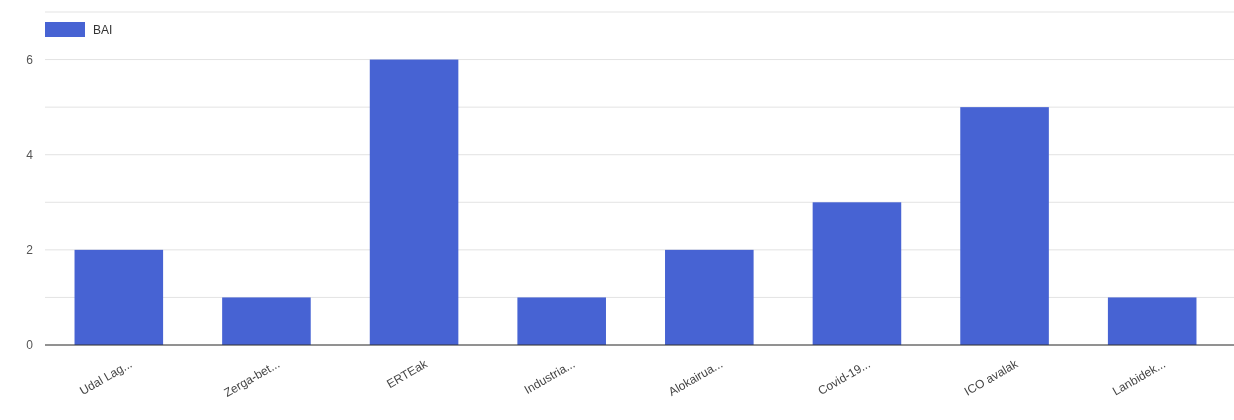  I want to click on y-tick-label: 2, so click(30, 250).